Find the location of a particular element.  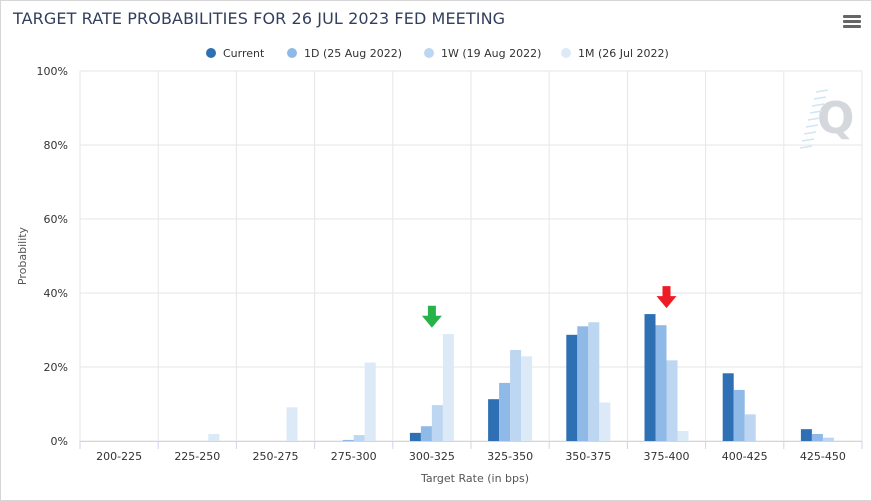

legend-item-1w: 1W (19 Aug 2022) is located at coordinates (482, 53).